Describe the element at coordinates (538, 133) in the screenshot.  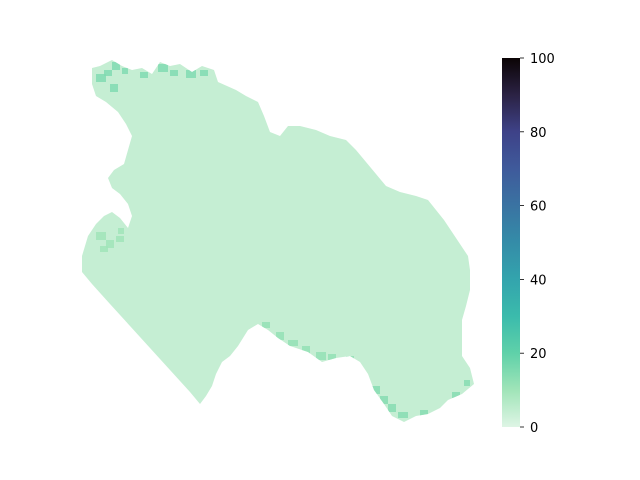
I see `colorbar-tick-label: 80` at that location.